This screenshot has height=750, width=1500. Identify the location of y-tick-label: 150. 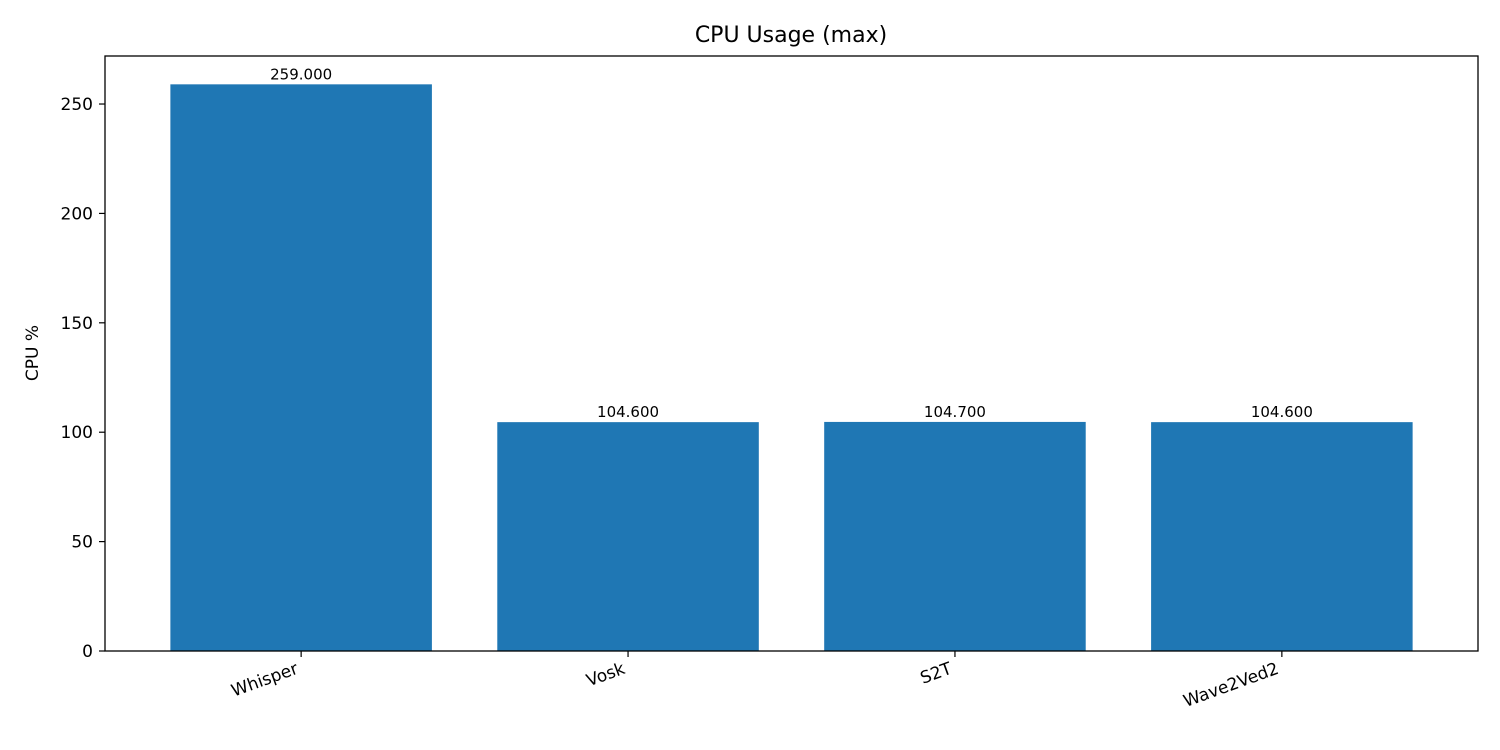
(77, 324).